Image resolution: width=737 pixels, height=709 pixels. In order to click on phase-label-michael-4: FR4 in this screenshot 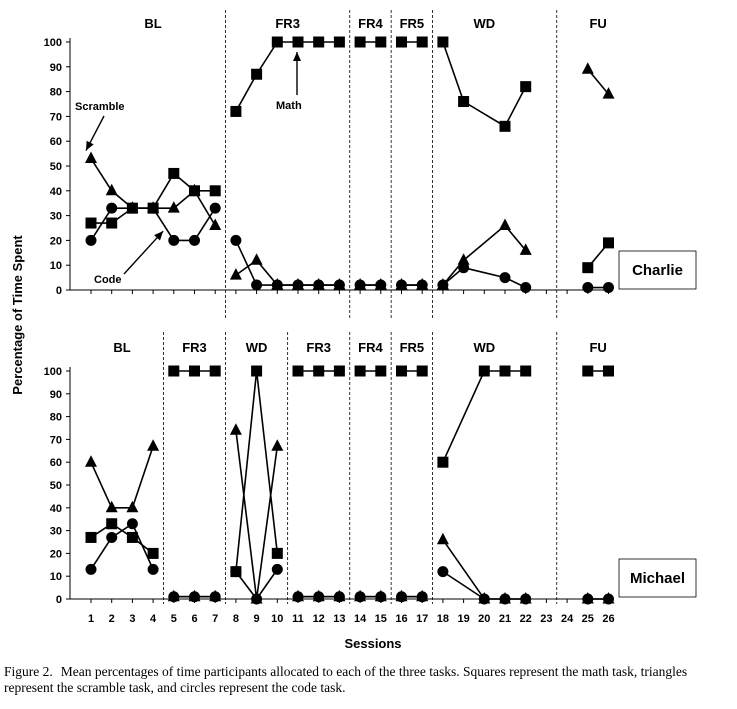, I will do `click(370, 347)`.